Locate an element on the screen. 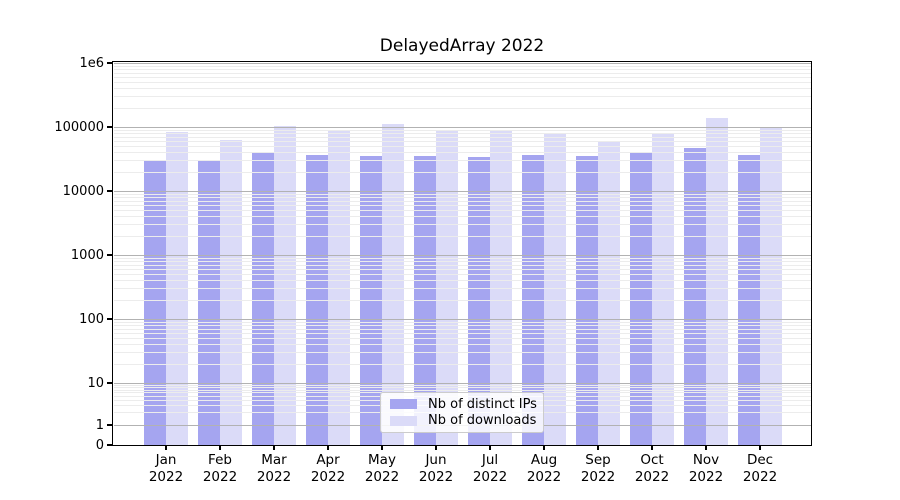 This screenshot has width=900, height=500. x-tick-label-jun: Jun 2022 is located at coordinates (436, 468).